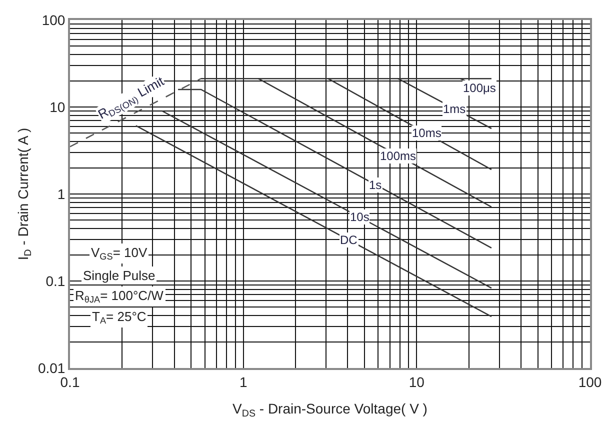  Describe the element at coordinates (56, 280) in the screenshot. I see `y-tick-label: 0.1` at that location.